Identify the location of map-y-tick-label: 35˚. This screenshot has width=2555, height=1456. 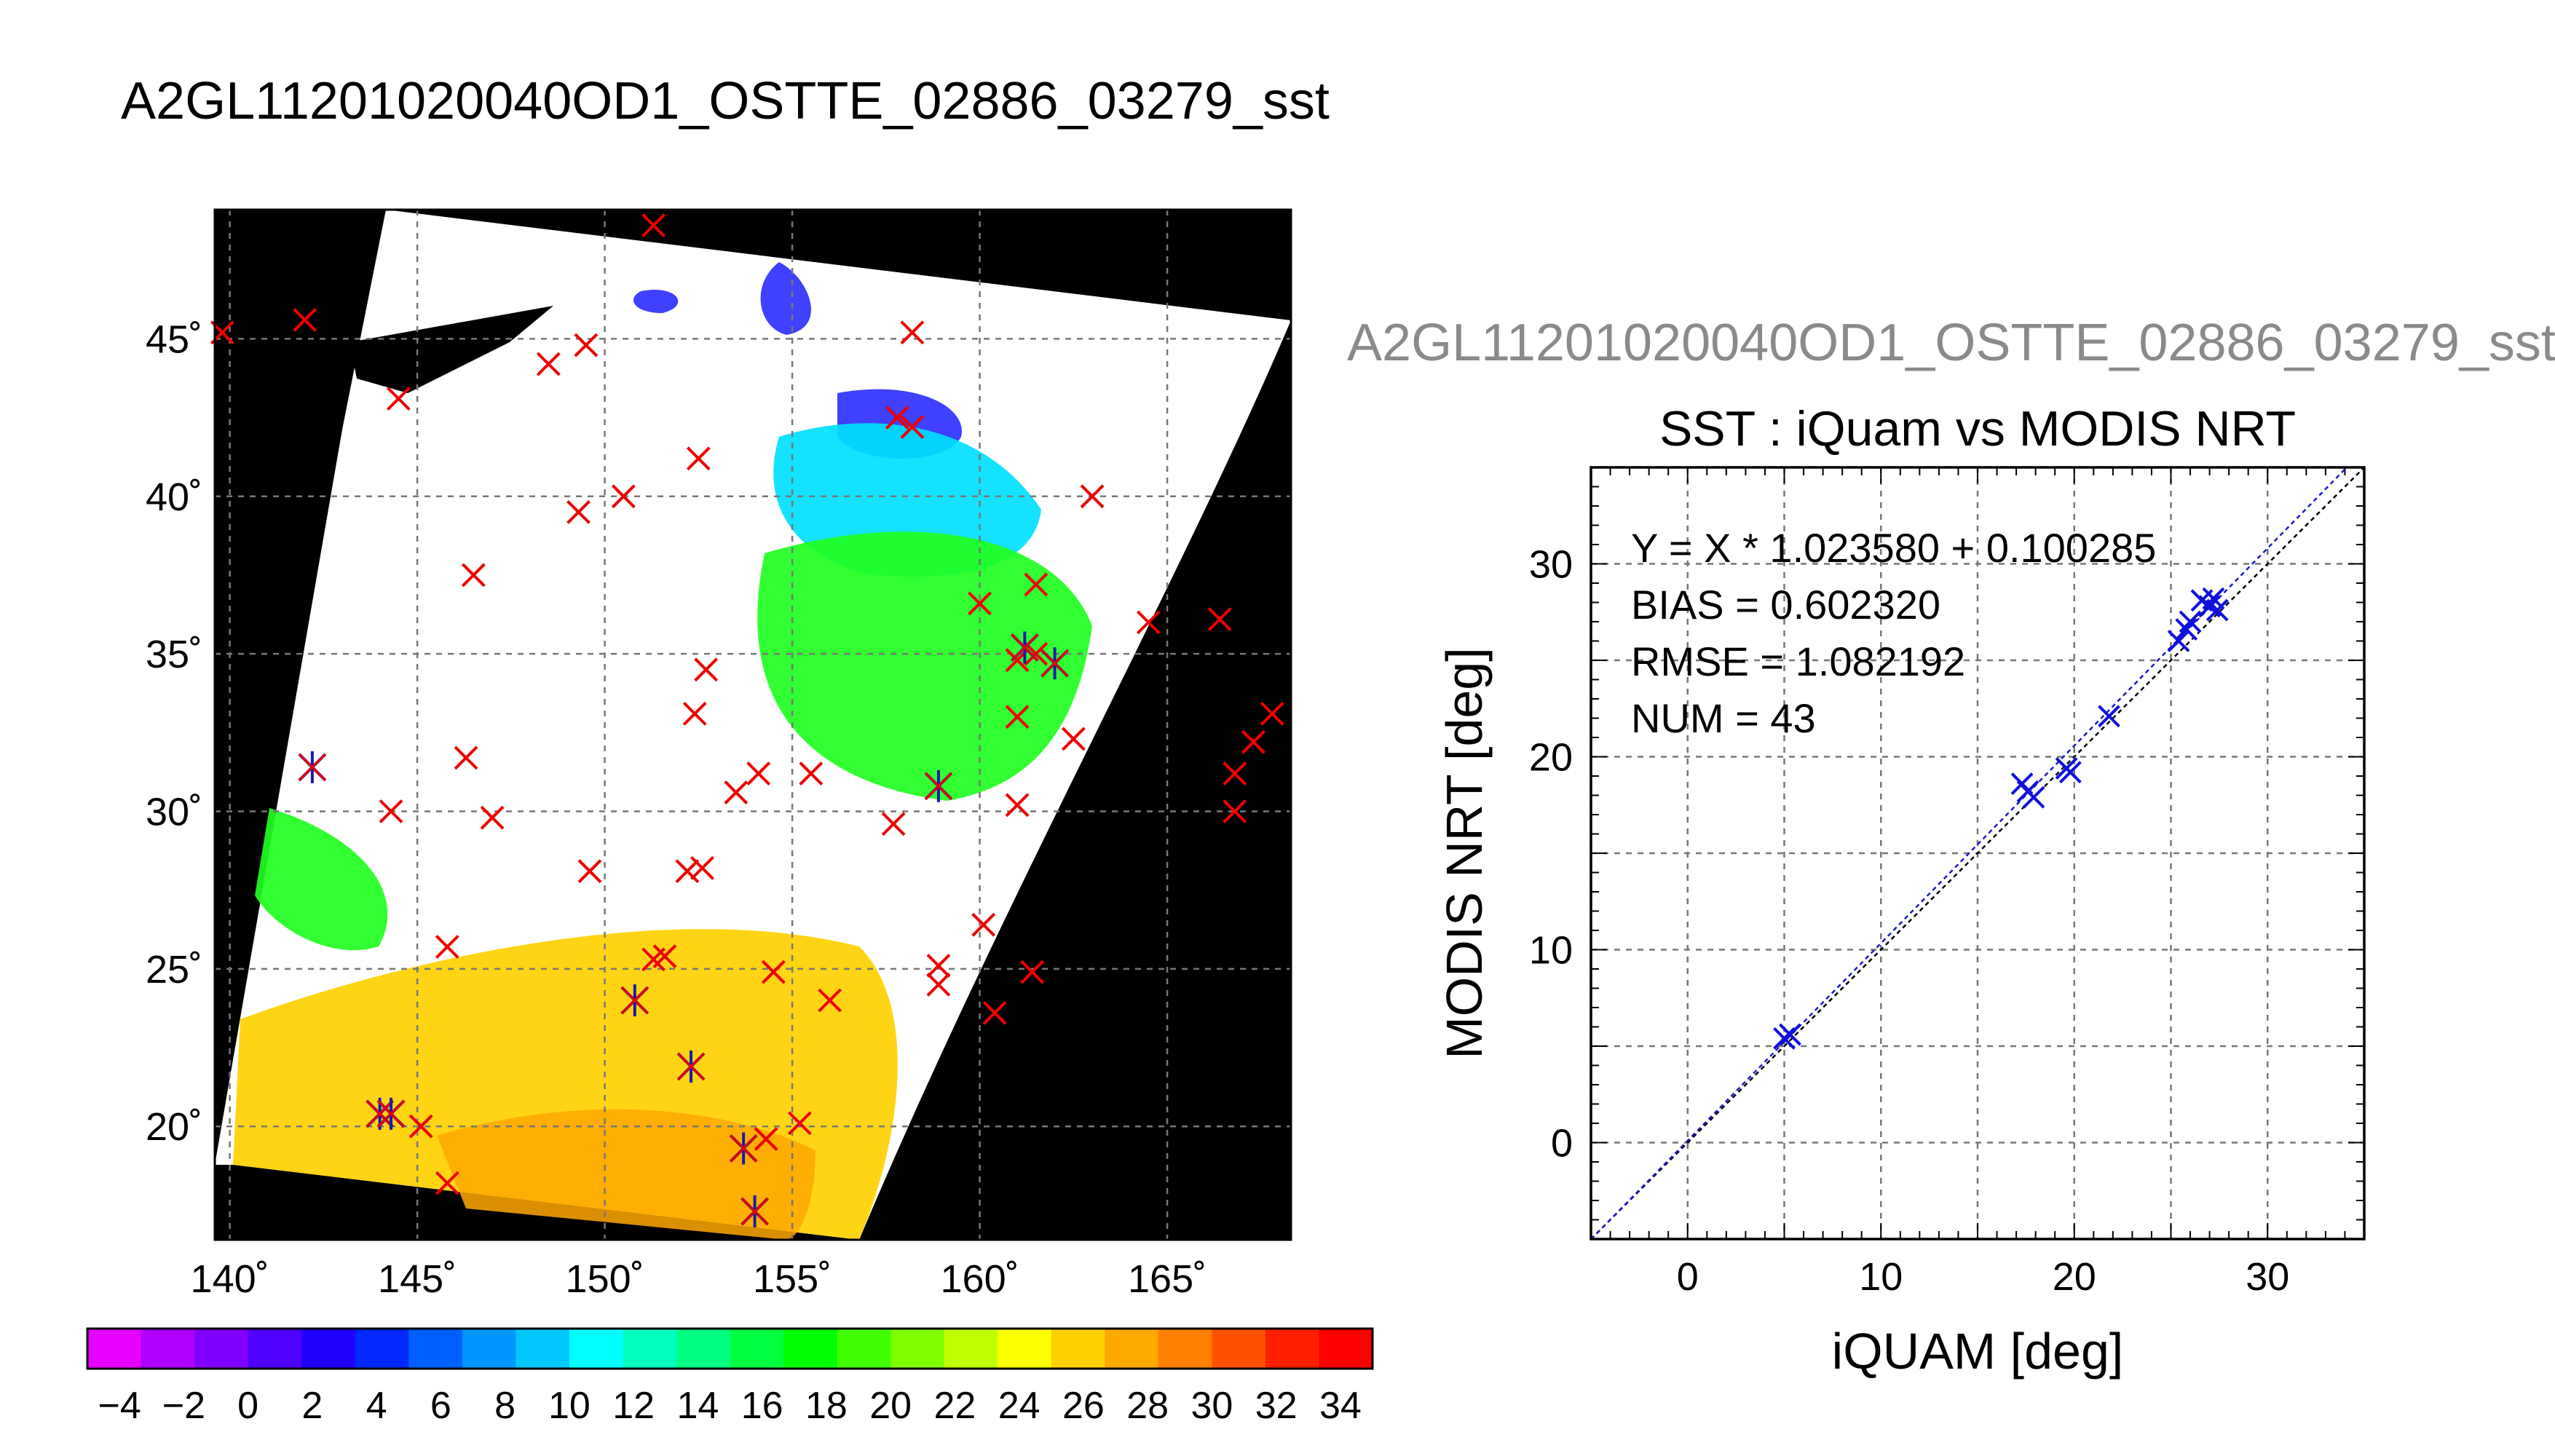
(174, 654).